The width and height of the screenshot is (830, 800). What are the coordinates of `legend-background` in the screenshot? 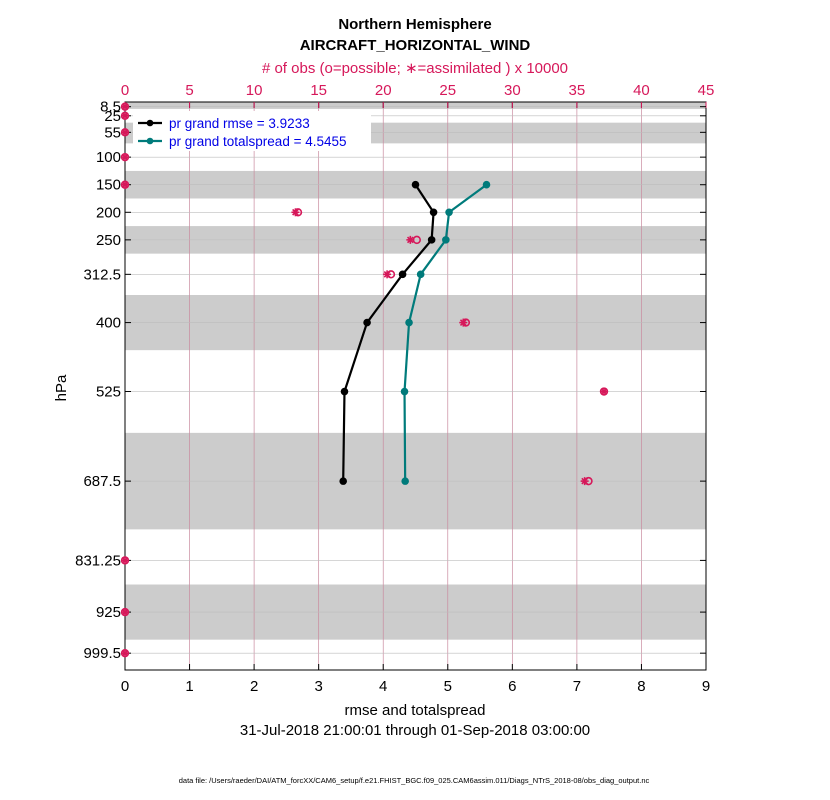 It's located at (252, 131).